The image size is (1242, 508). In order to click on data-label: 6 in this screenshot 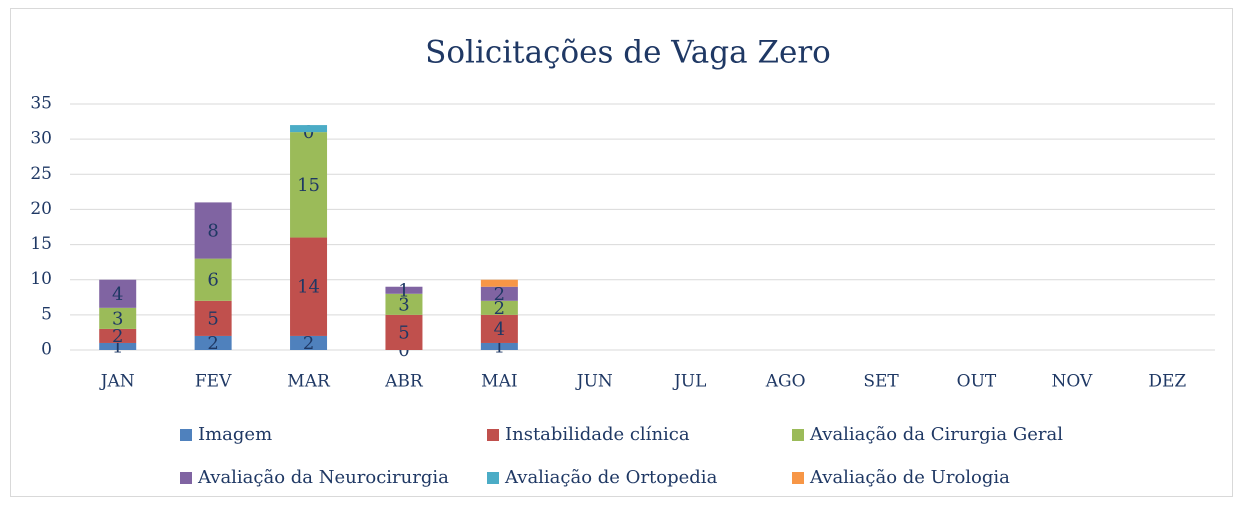, I will do `click(212, 280)`.